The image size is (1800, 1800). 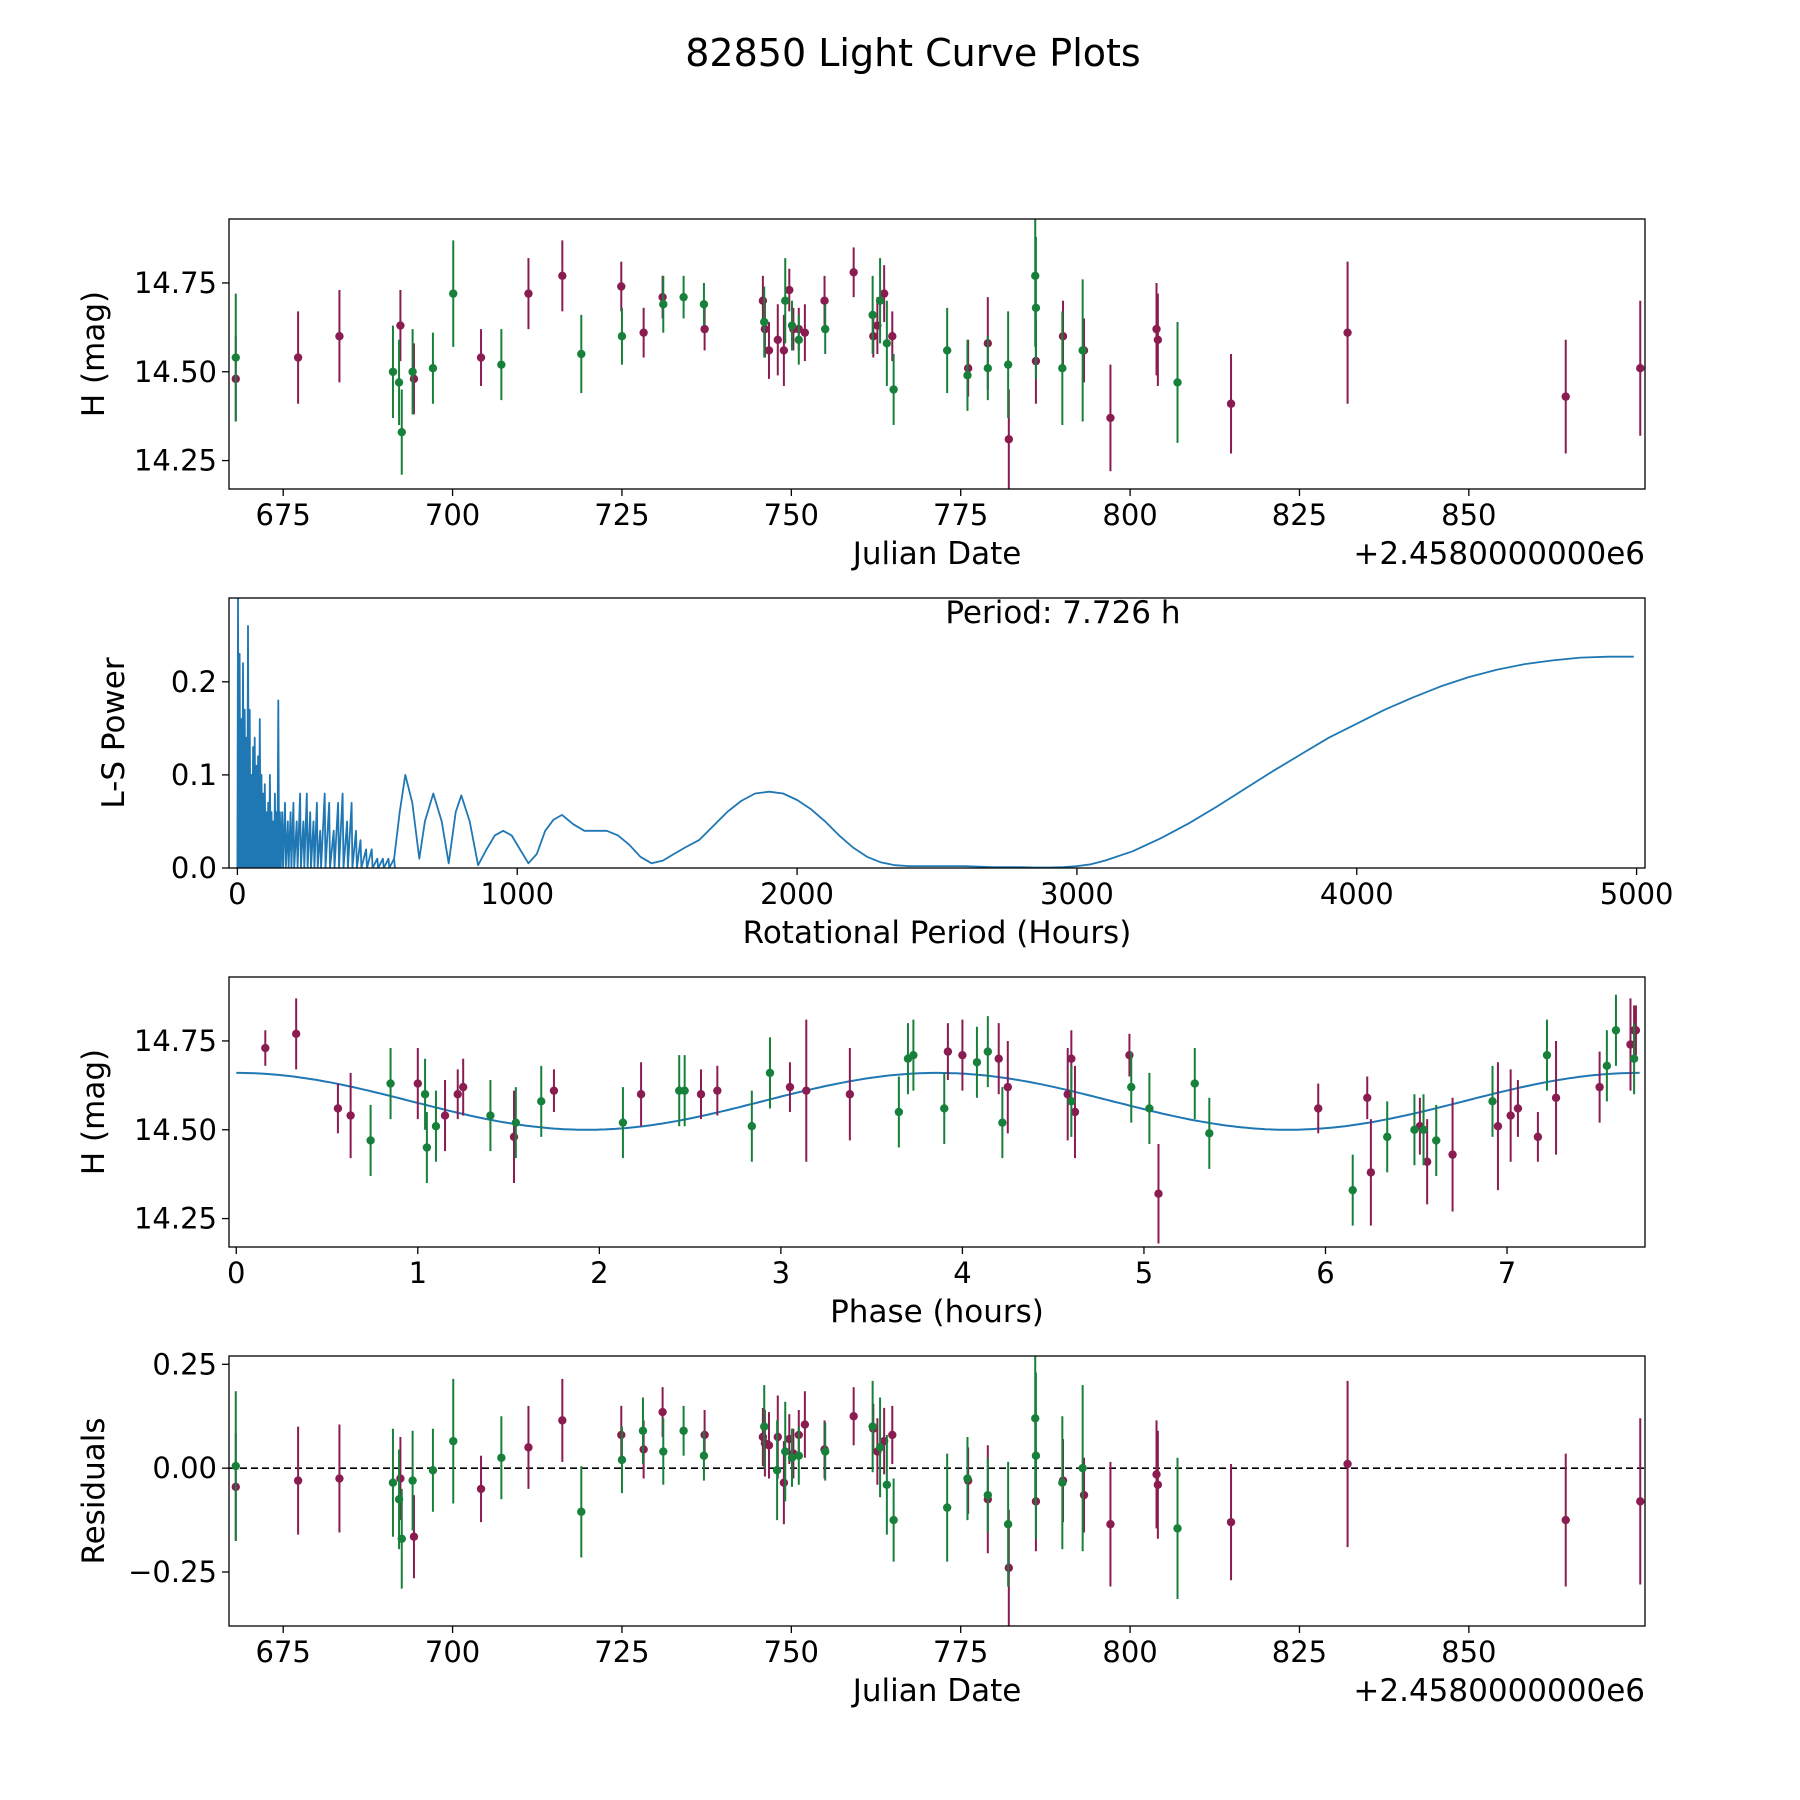 What do you see at coordinates (937, 1312) in the screenshot?
I see `x-axis-label: Phase (hours)` at bounding box center [937, 1312].